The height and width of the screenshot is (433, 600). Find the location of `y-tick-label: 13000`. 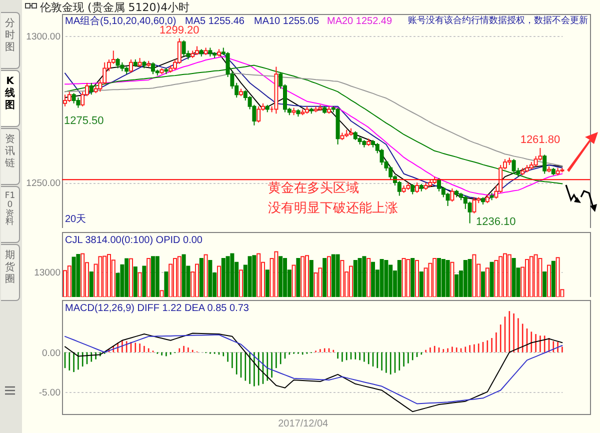

y-tick-label: 13000 is located at coordinates (47, 273).